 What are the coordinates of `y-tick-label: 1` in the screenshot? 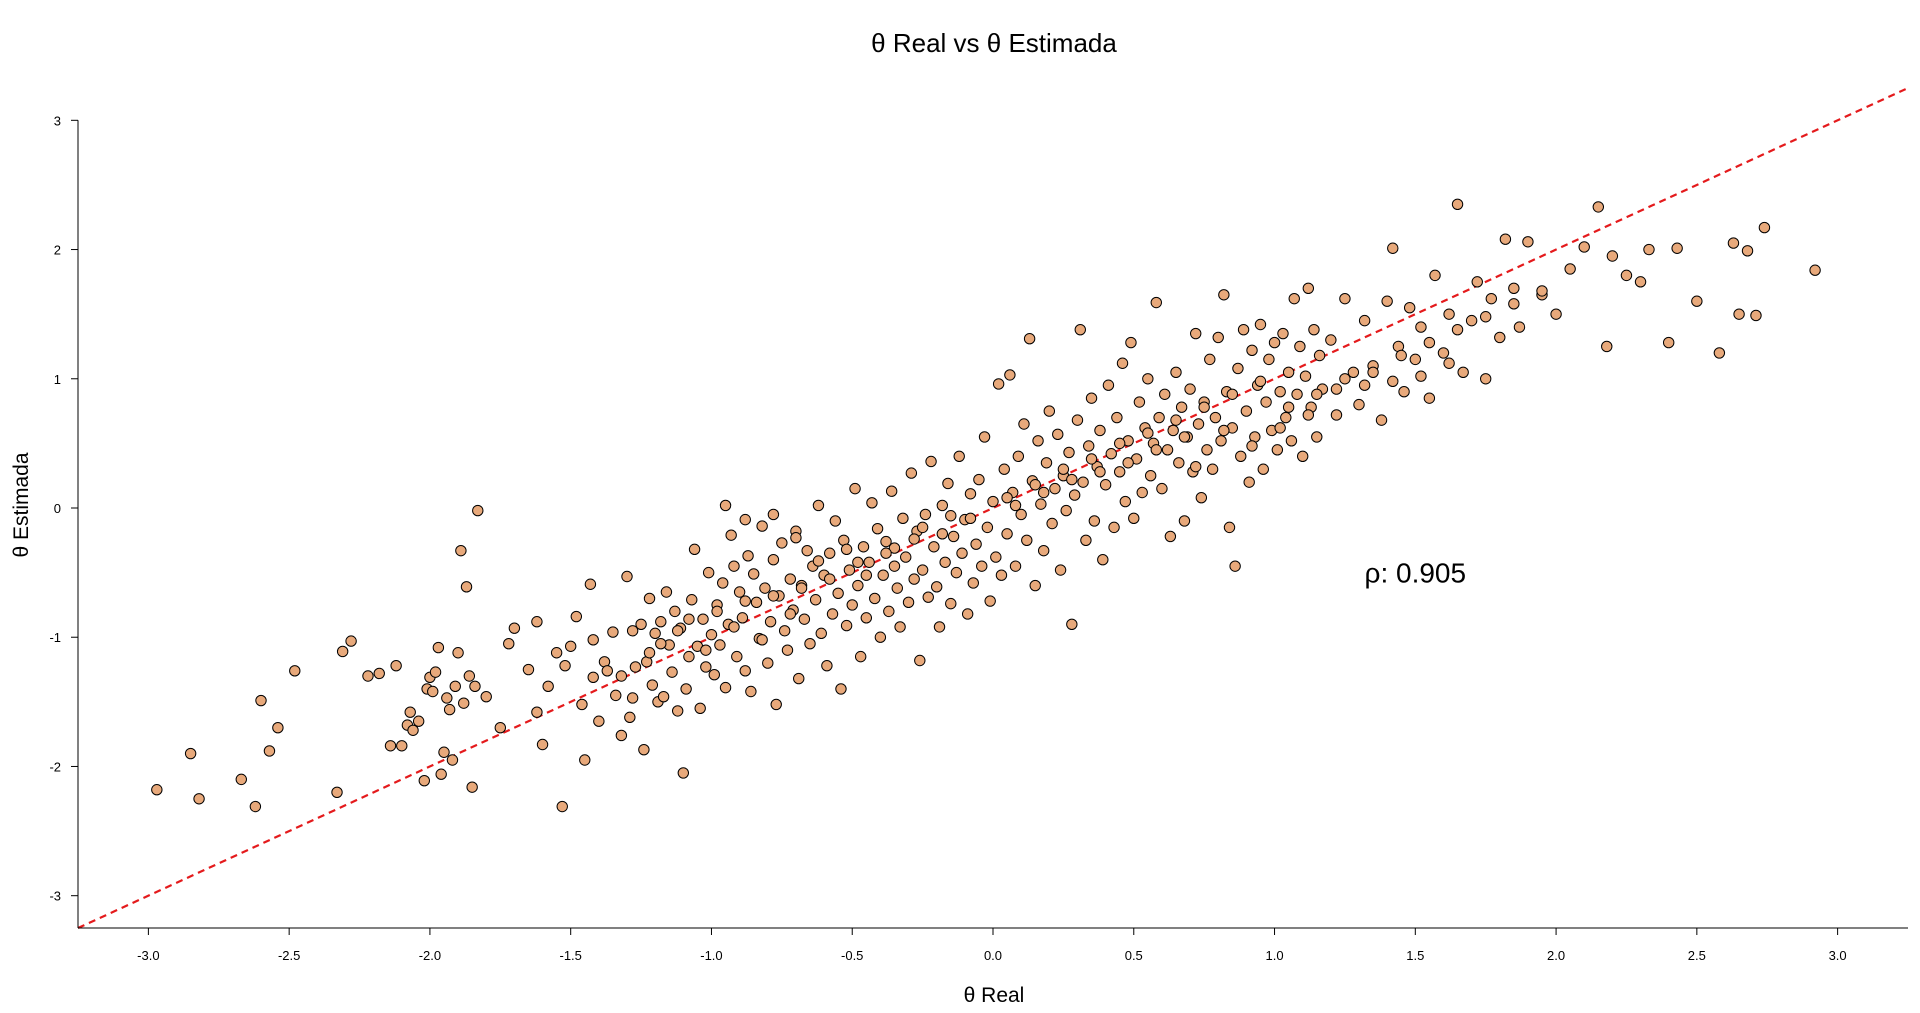 It's located at (57, 379).